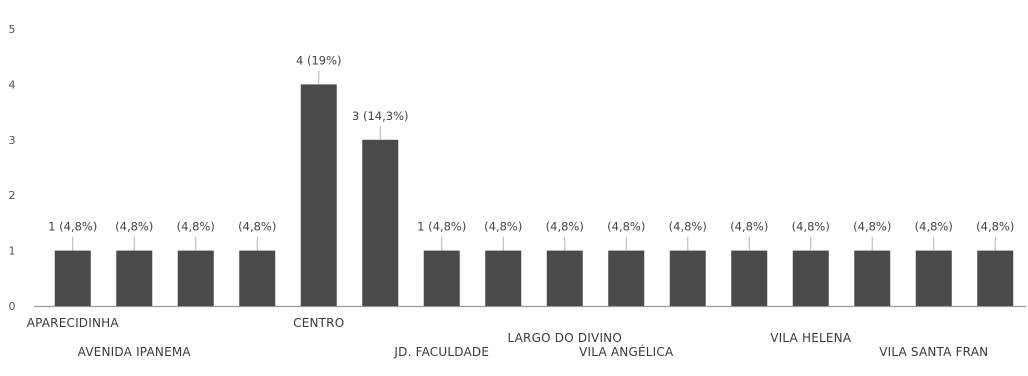  Describe the element at coordinates (12, 251) in the screenshot. I see `y-tick-label: 1` at that location.